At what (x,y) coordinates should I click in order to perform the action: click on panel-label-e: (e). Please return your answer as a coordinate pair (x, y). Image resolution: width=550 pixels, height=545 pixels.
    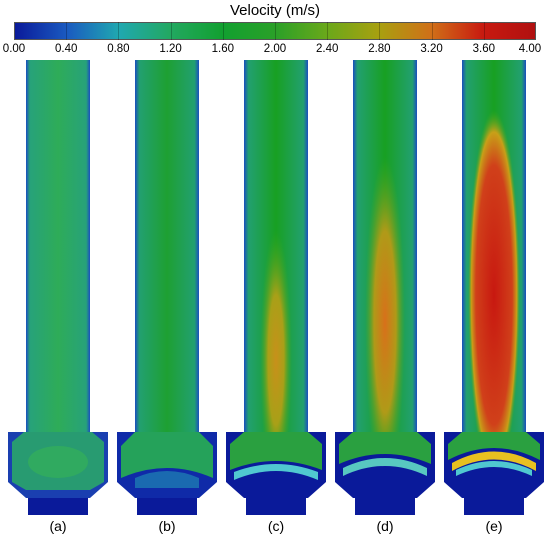
    Looking at the image, I should click on (494, 526).